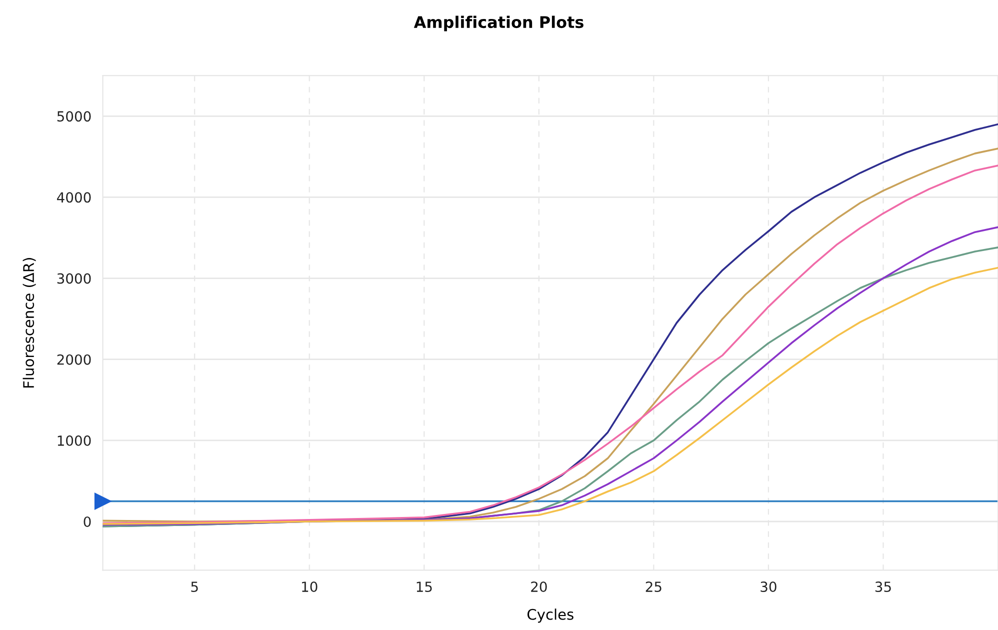 The height and width of the screenshot is (630, 998). I want to click on x-axis-title: Cycles, so click(550, 615).